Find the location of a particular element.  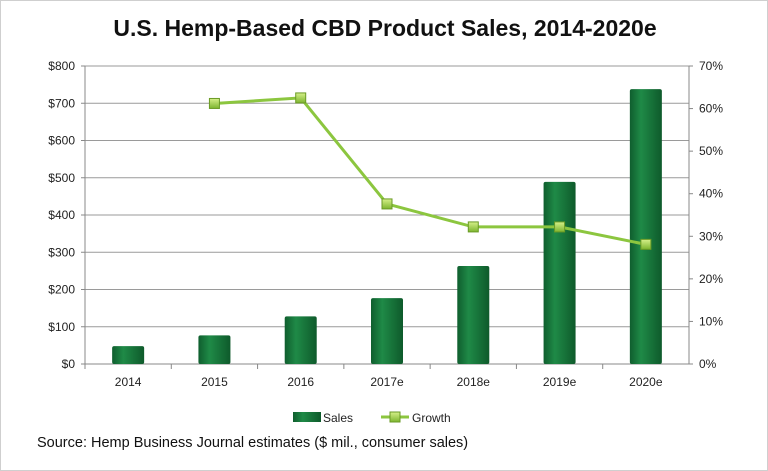

legend-growth-label: Growth is located at coordinates (431, 418).